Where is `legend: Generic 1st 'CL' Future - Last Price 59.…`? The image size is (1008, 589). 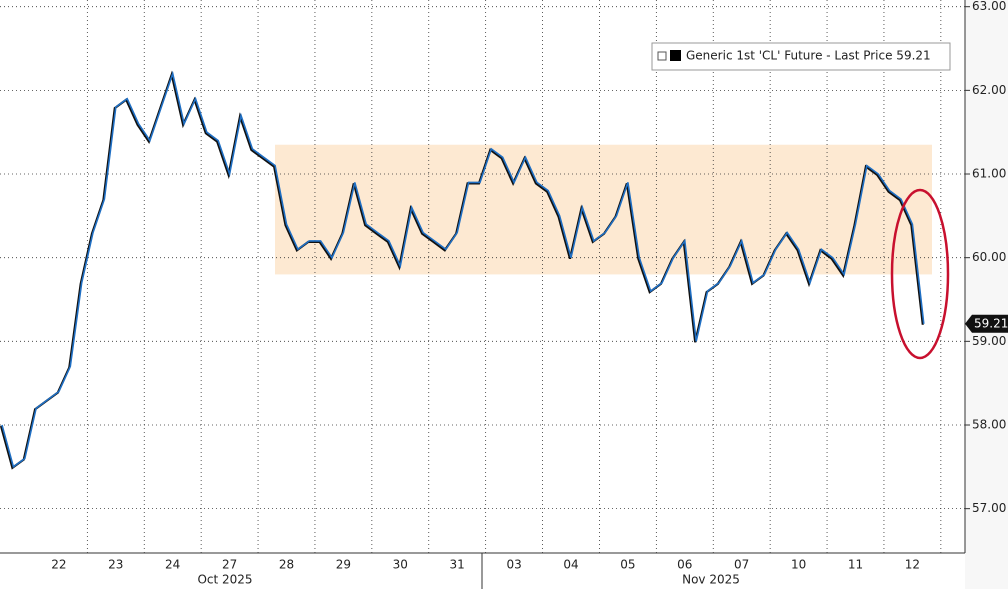 legend: Generic 1st 'CL' Future - Last Price 59.… is located at coordinates (801, 56).